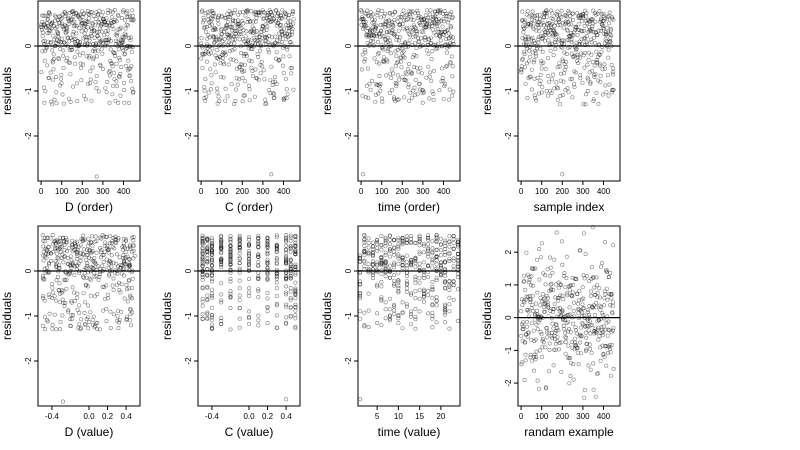 The width and height of the screenshot is (800, 450). What do you see at coordinates (403, 191) in the screenshot?
I see `x-tick-label: 200` at bounding box center [403, 191].